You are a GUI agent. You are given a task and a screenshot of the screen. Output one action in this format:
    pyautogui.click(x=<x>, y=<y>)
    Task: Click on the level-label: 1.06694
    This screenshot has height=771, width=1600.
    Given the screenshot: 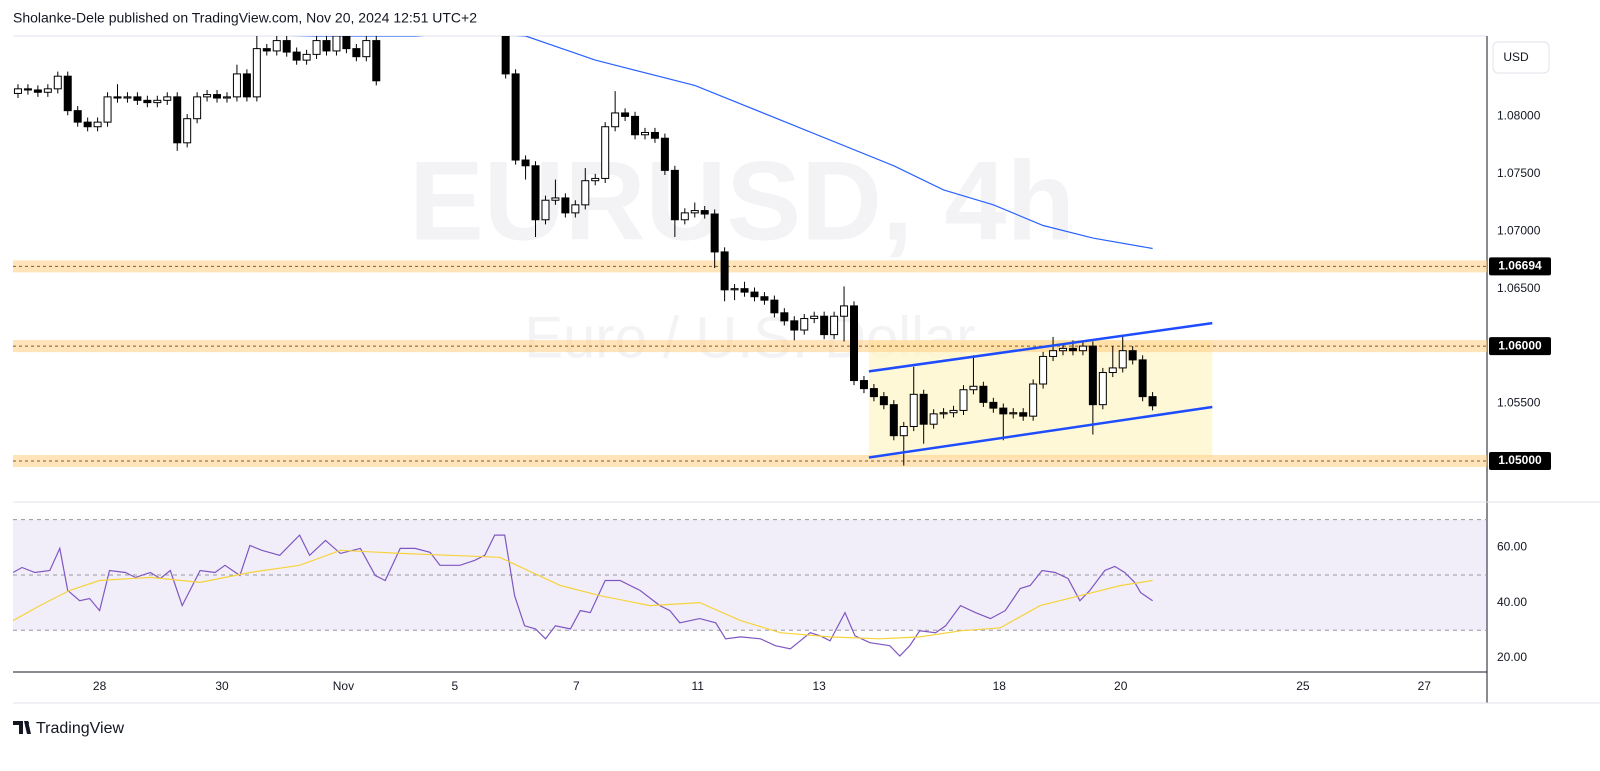 What is the action you would take?
    pyautogui.click(x=1520, y=266)
    